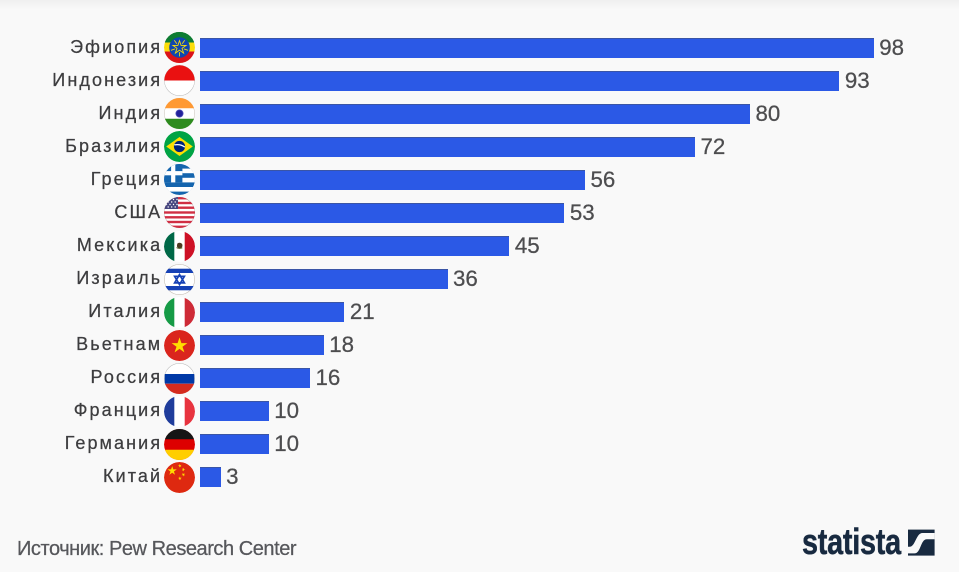 This screenshot has width=959, height=572. What do you see at coordinates (852, 541) in the screenshot?
I see `svg-text: statista` at bounding box center [852, 541].